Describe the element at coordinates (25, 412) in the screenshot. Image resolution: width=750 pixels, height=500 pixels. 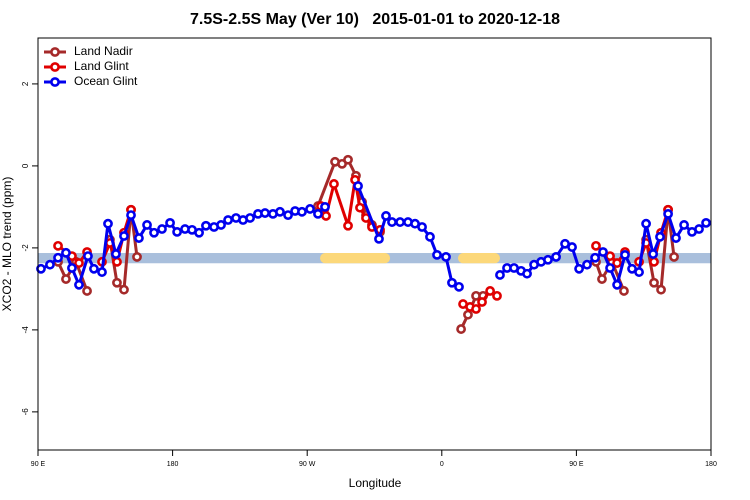
I see `y-tick-label: -6` at that location.